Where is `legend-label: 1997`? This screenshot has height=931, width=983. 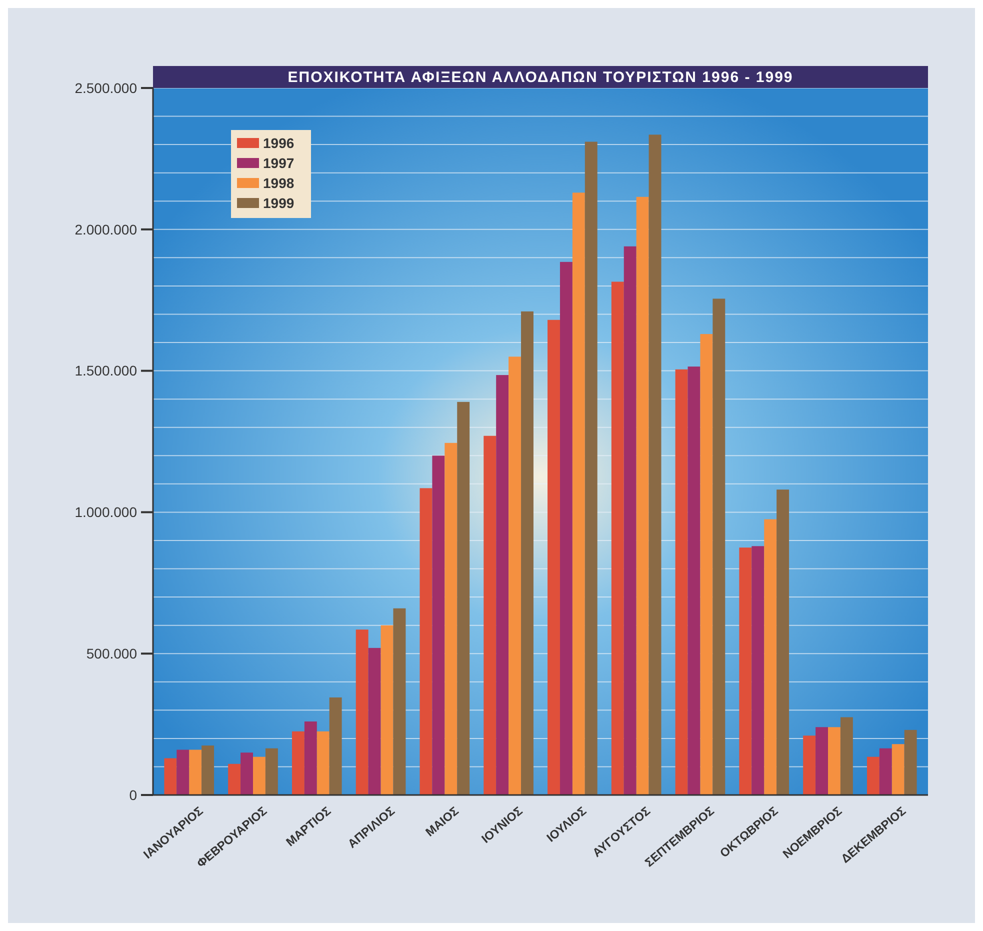 legend-label: 1997 is located at coordinates (278, 162).